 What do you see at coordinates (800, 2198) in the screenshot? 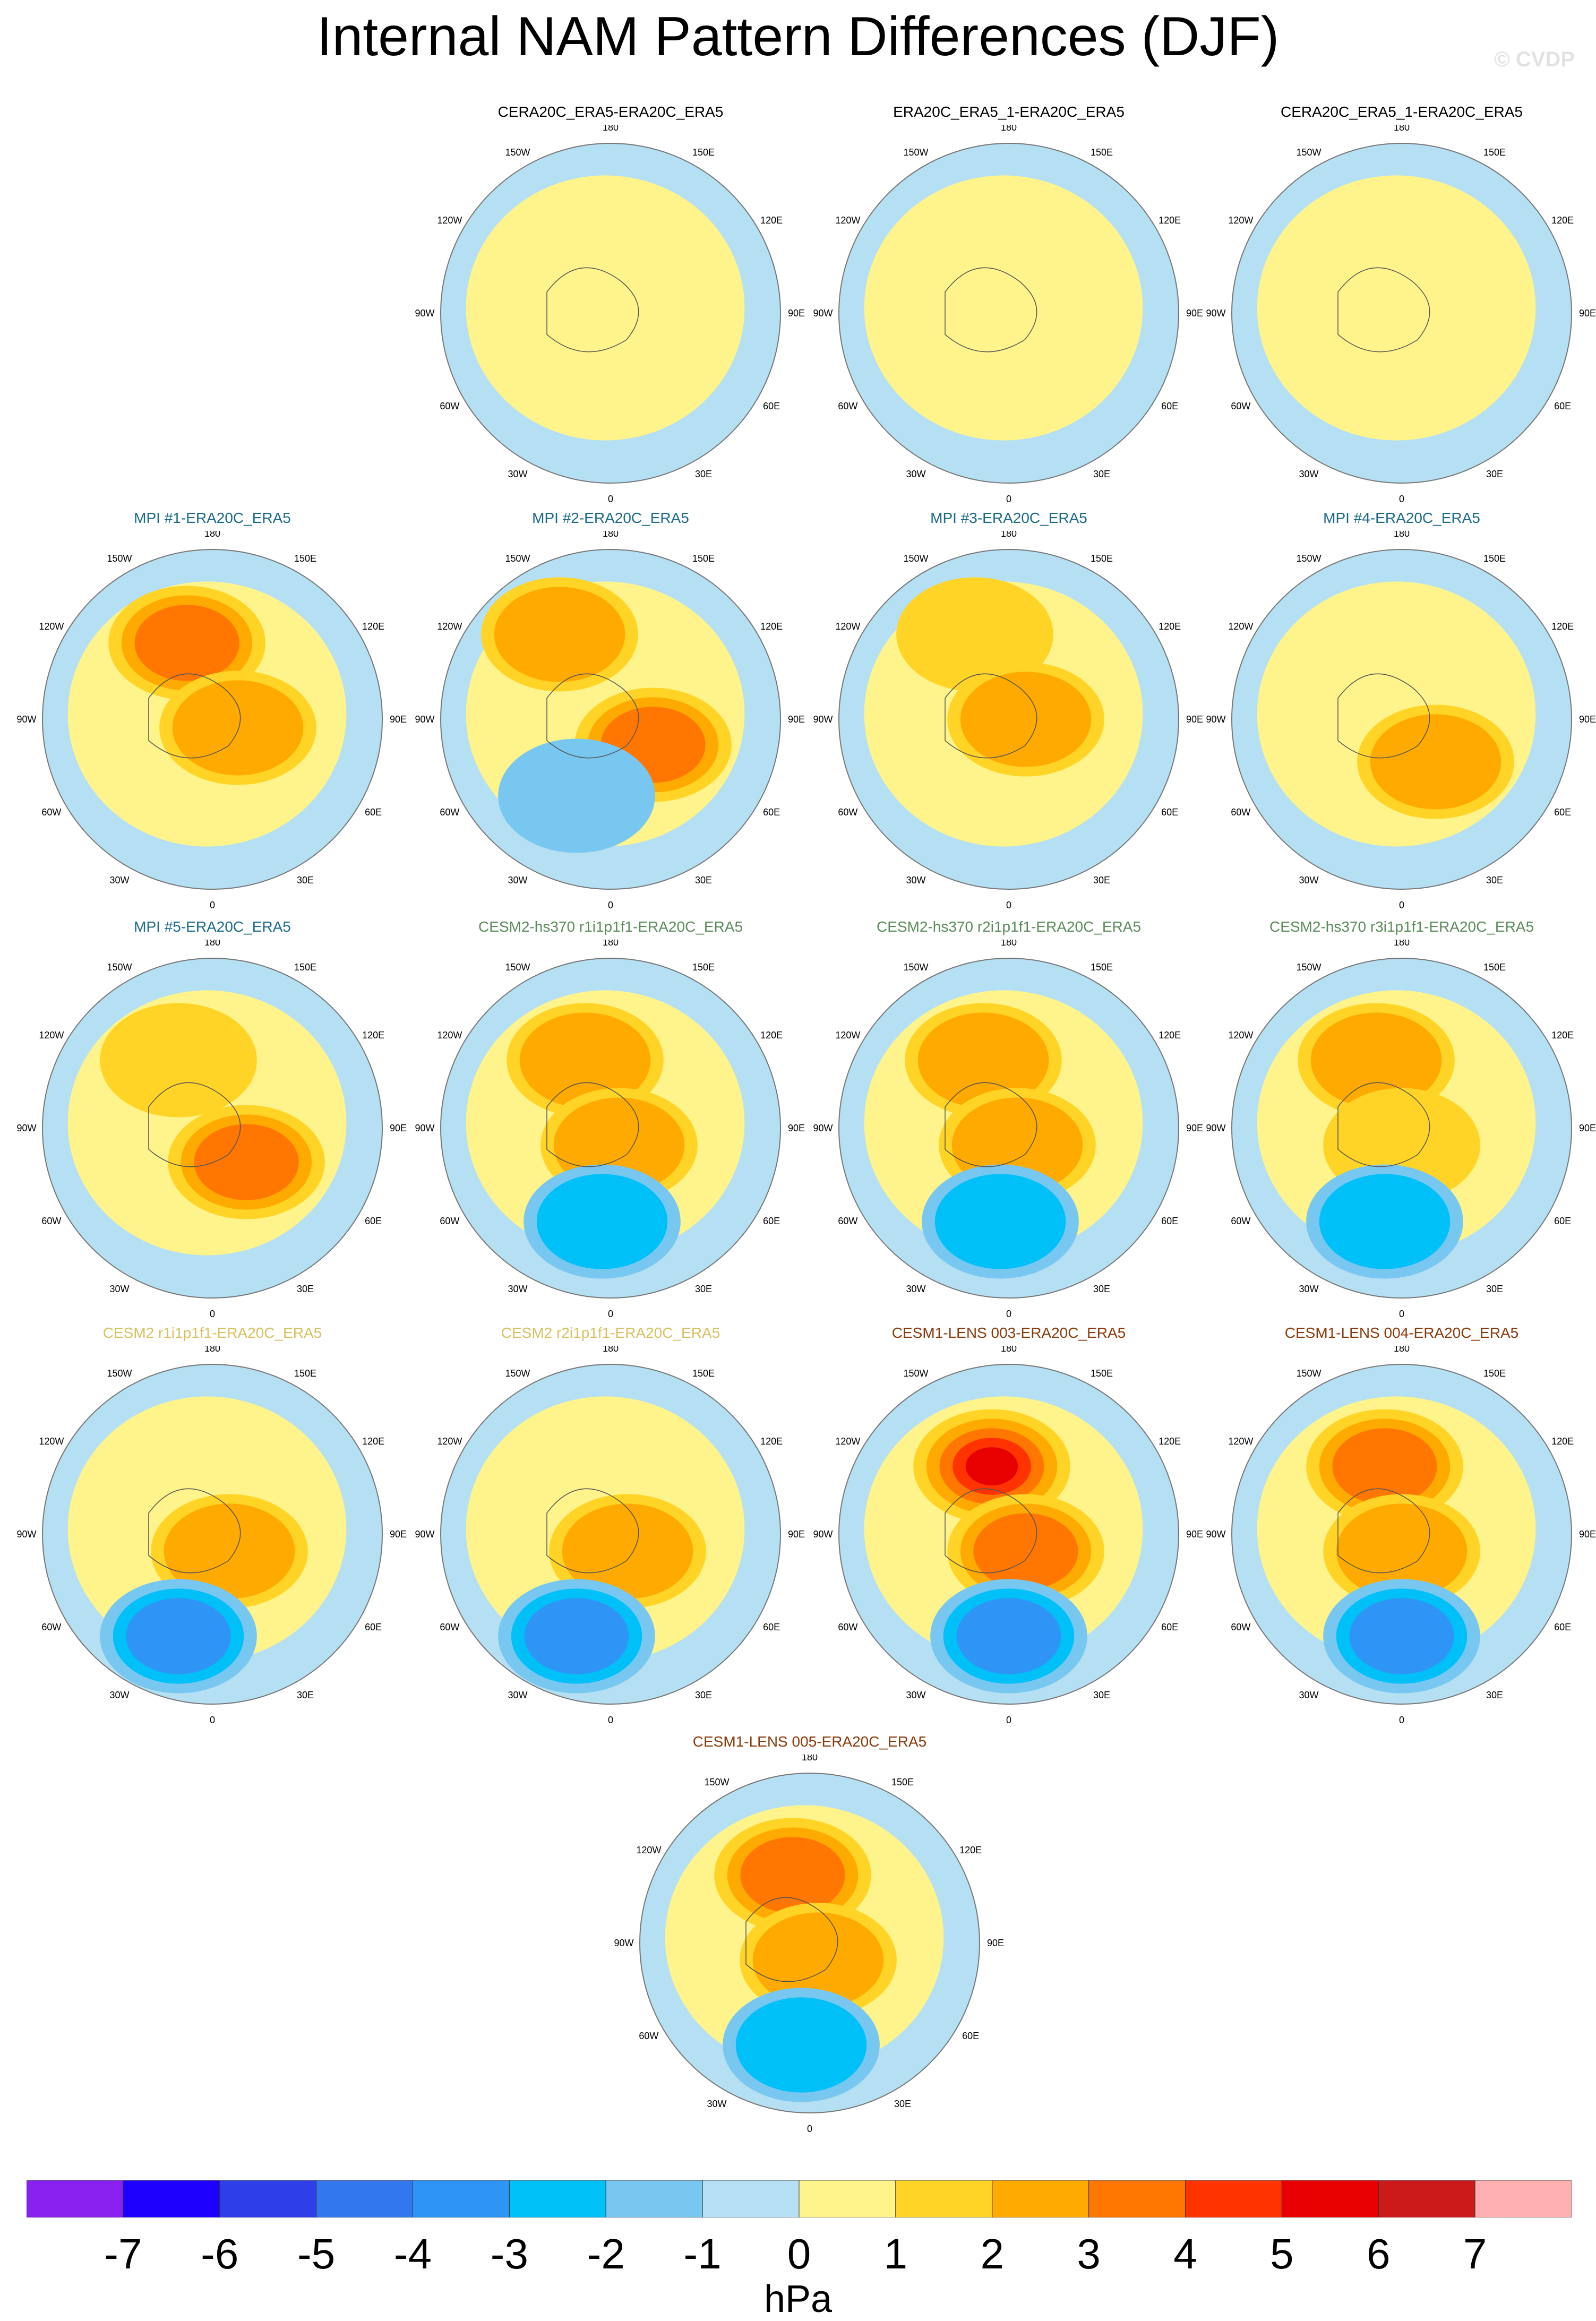
I see `colorbar` at bounding box center [800, 2198].